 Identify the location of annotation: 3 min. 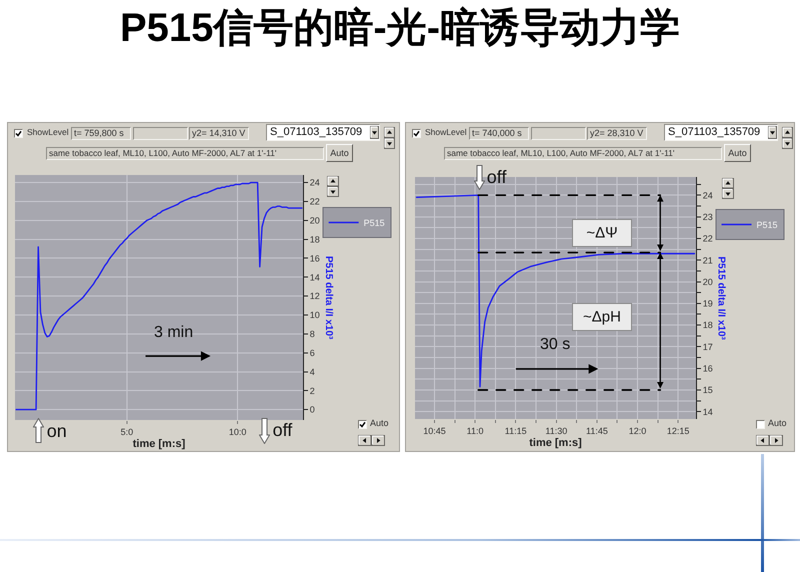
(174, 332).